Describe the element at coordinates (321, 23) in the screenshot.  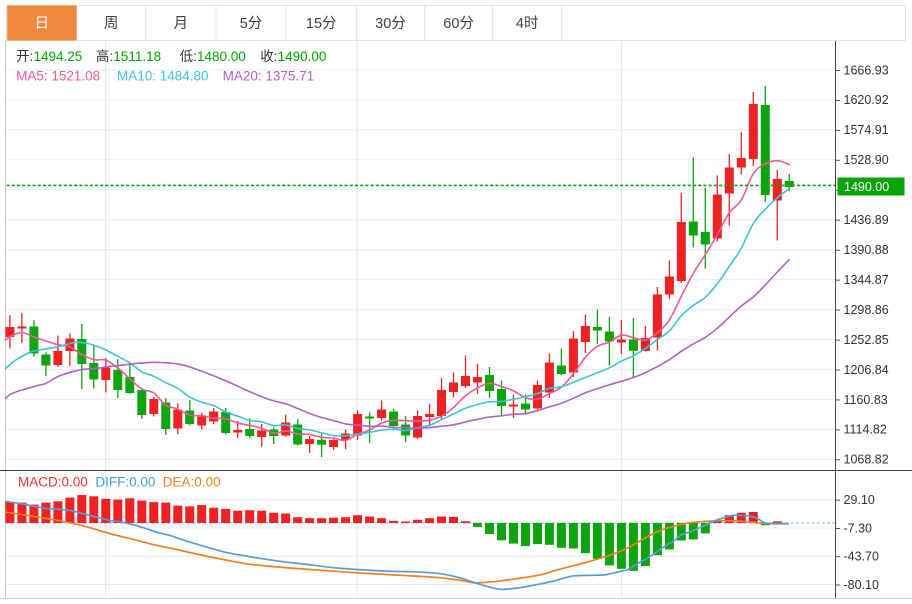
I see `svg-text: 15分` at that location.